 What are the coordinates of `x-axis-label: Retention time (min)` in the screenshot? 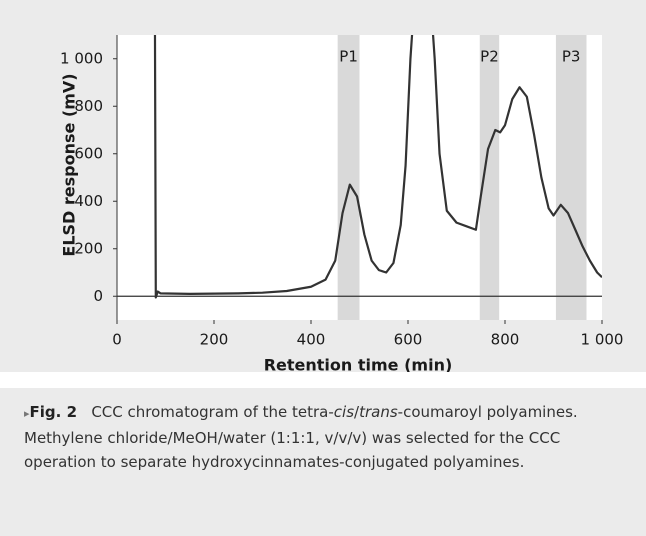 It's located at (358, 364).